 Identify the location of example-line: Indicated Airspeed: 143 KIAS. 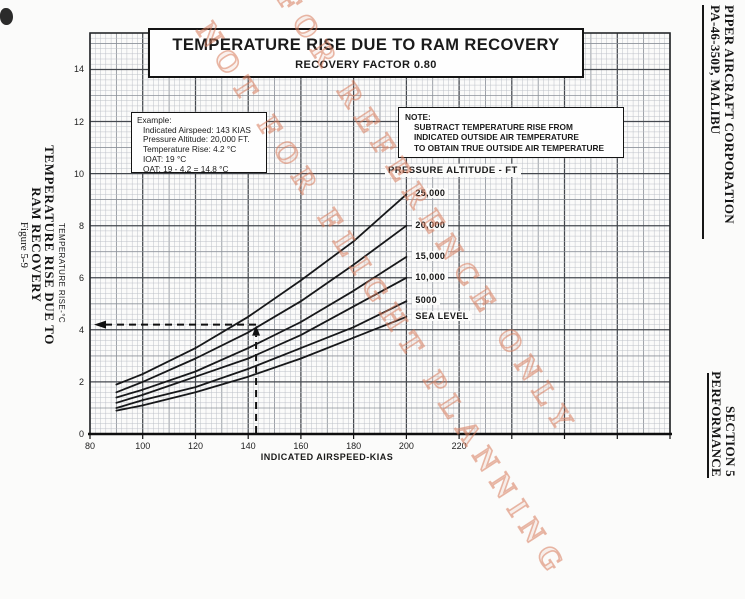
(197, 129).